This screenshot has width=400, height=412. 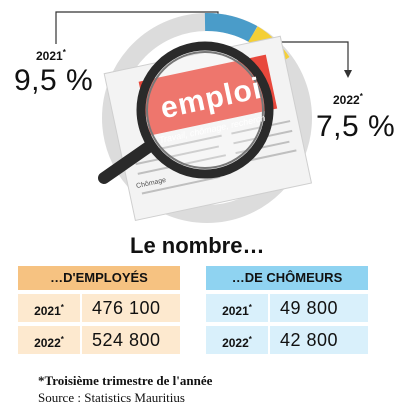 I want to click on arrow-head-2022, so click(x=348, y=74).